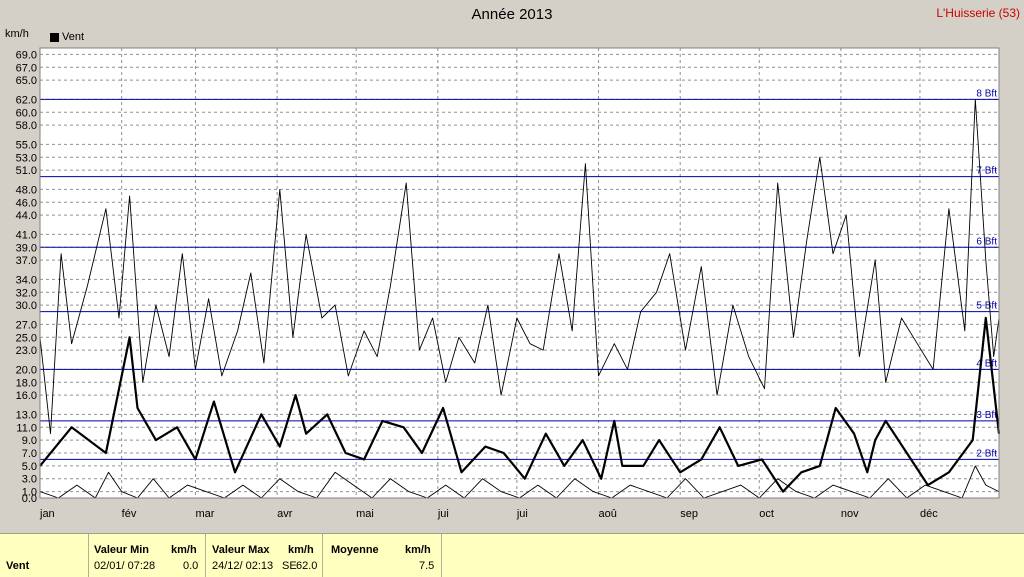  What do you see at coordinates (54, 37) in the screenshot?
I see `legend-swatch` at bounding box center [54, 37].